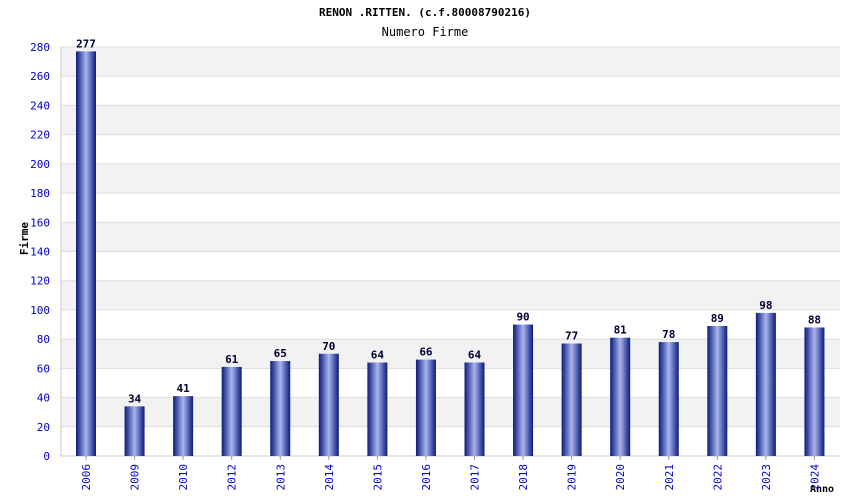 The height and width of the screenshot is (500, 850). I want to click on x-tick-label: 2016, so click(426, 477).